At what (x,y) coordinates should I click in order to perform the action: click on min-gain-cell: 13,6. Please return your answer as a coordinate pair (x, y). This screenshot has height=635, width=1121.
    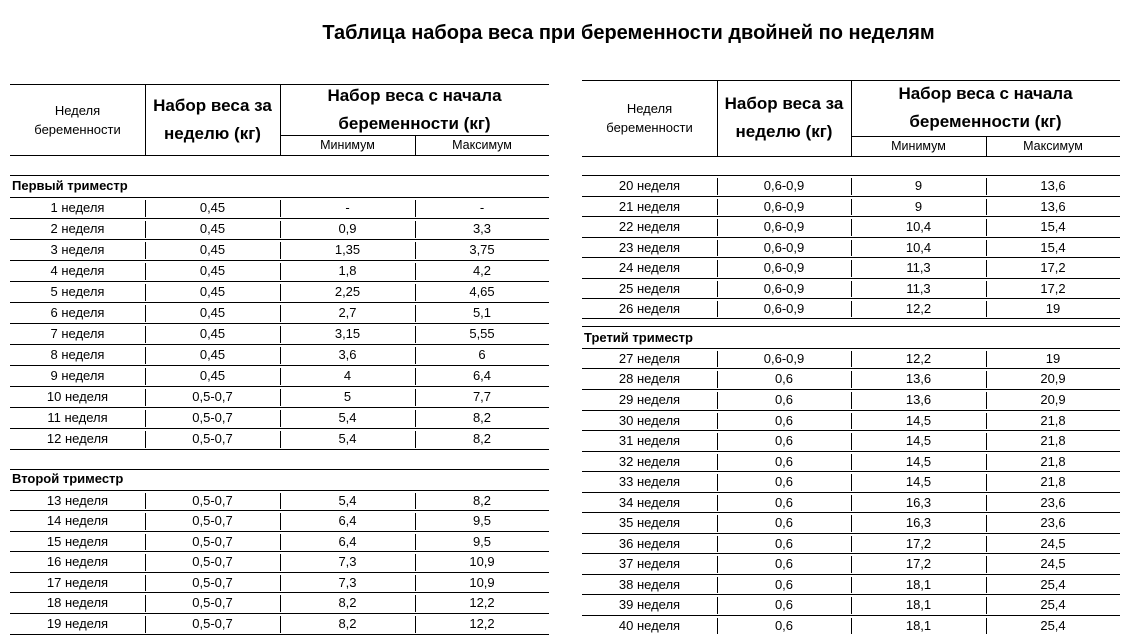
    Looking at the image, I should click on (918, 378).